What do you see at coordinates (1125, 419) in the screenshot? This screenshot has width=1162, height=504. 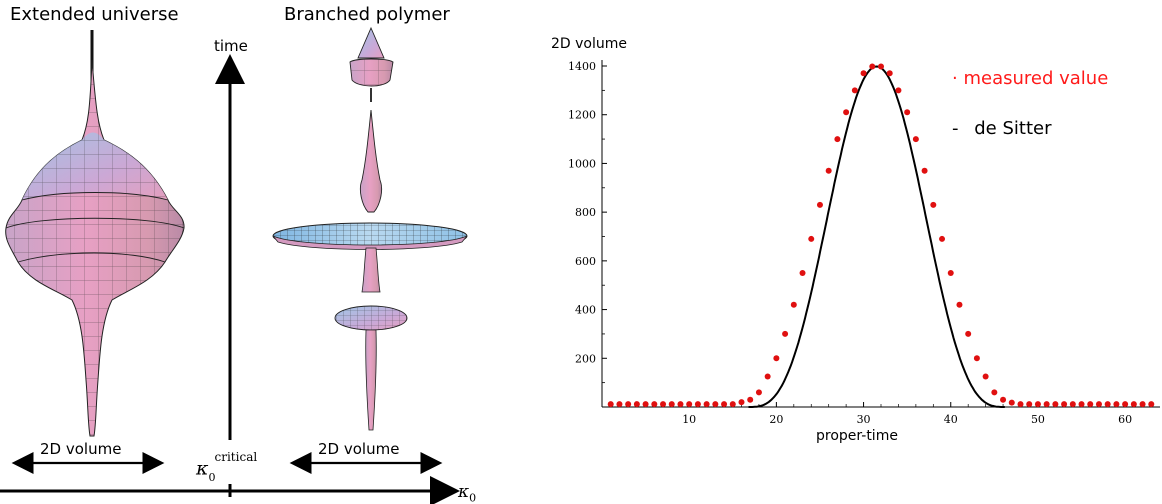 I see `x-tick-label: 60` at bounding box center [1125, 419].